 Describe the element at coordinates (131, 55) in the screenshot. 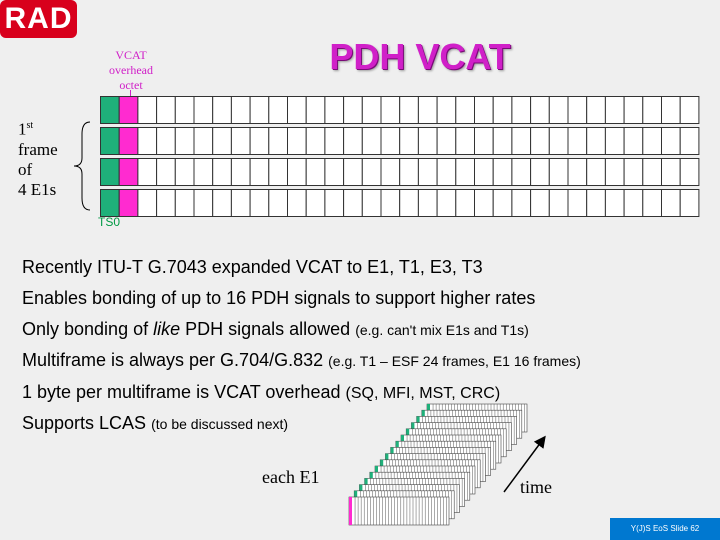

I see `overhead-label-line-1: VCAT` at that location.